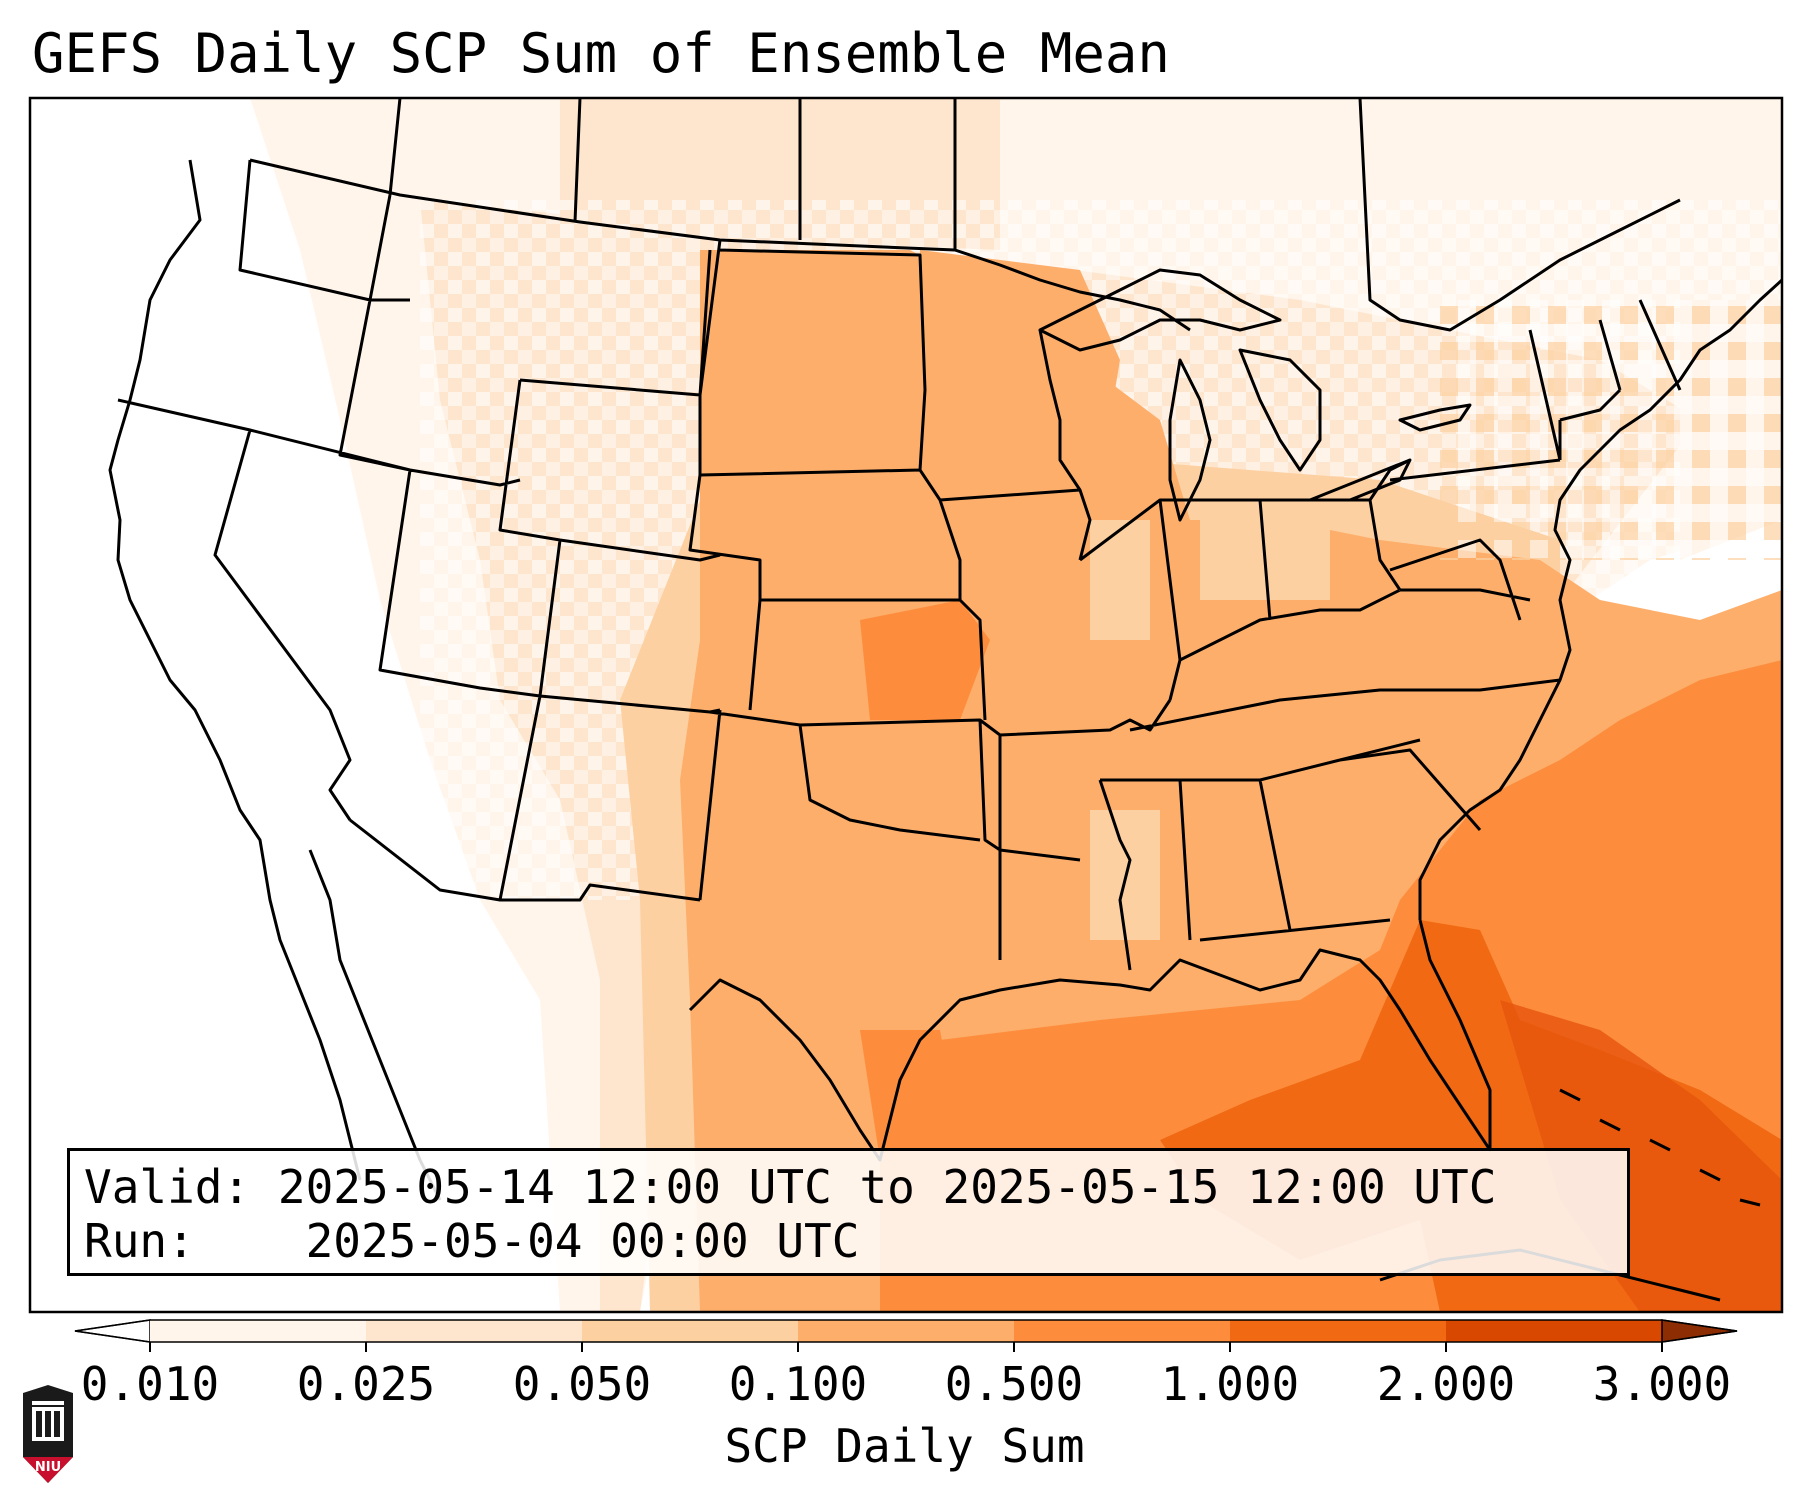  What do you see at coordinates (235, 670) in the screenshot?
I see `west-coast` at bounding box center [235, 670].